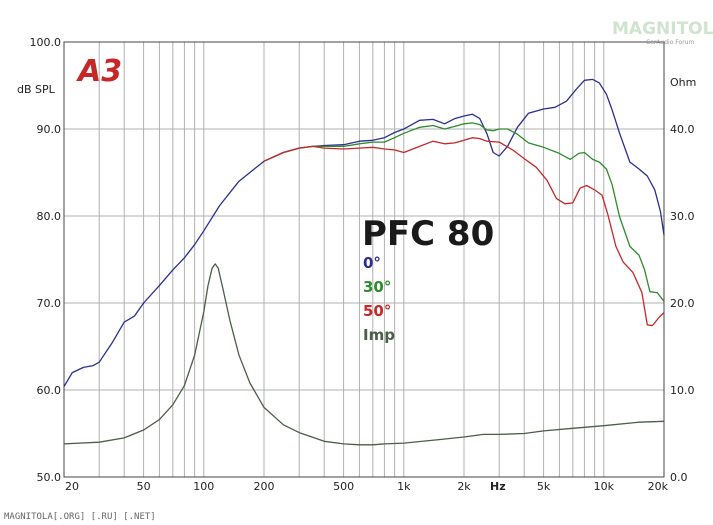  I want to click on watermark-logo: MAGNITOLA CarAudio Forum, so click(662, 32).